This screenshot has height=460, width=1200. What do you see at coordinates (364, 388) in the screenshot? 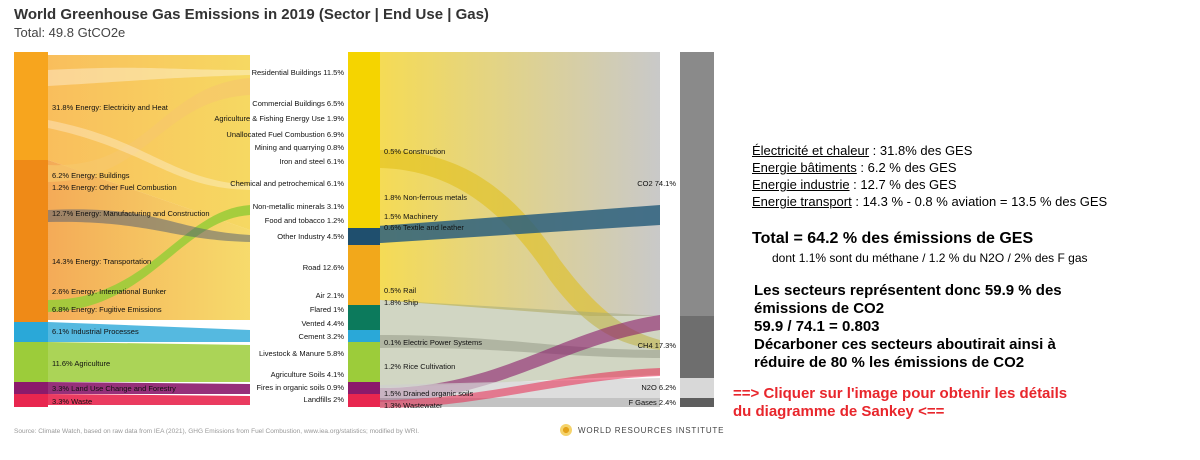
I see `node-end-use-landuse` at bounding box center [364, 388].